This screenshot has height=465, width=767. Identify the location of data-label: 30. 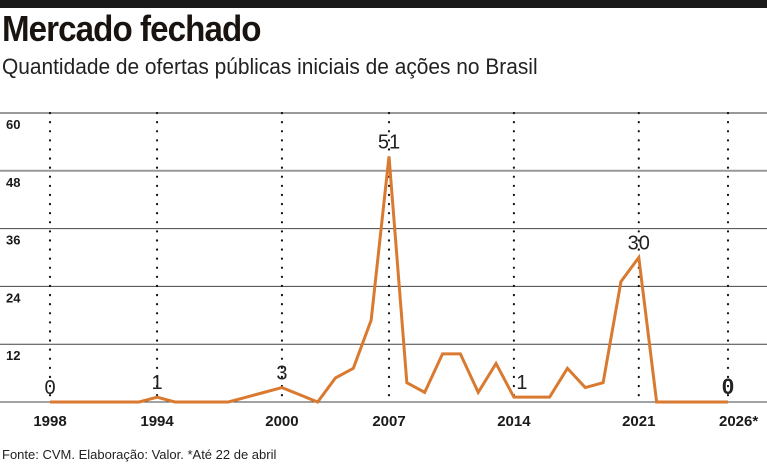
(639, 244).